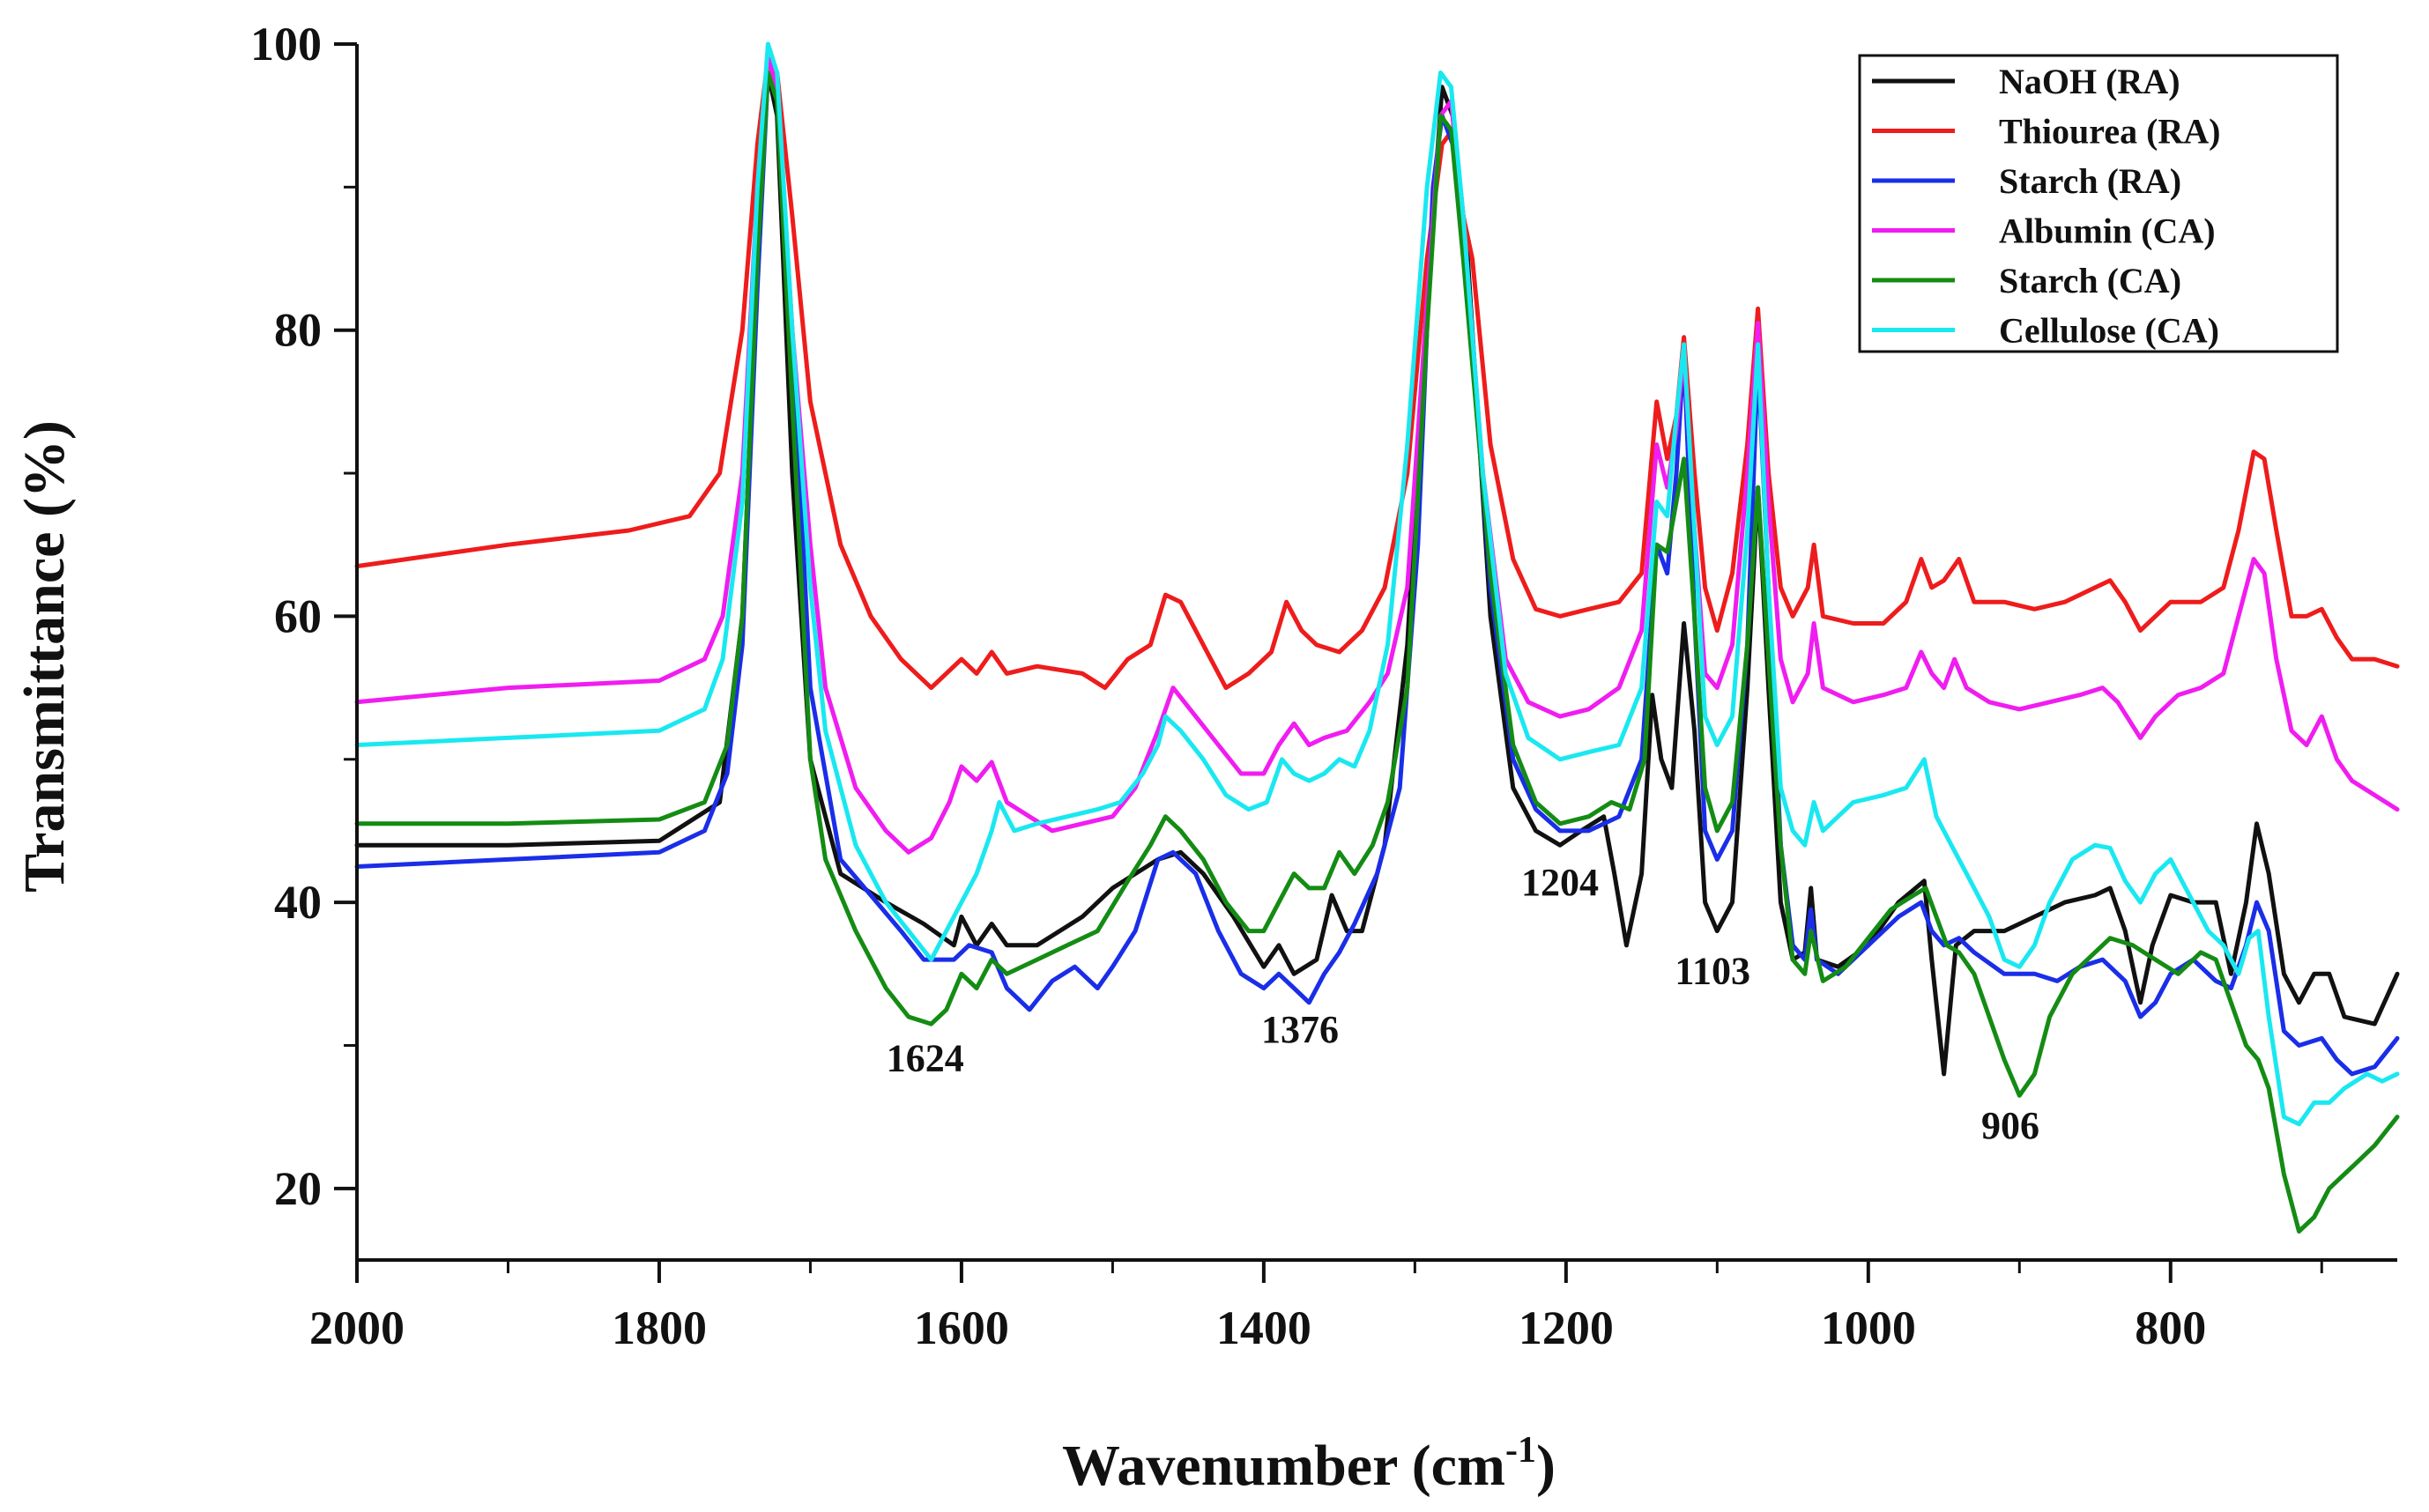 The width and height of the screenshot is (2429, 1512). Describe the element at coordinates (44, 656) in the screenshot. I see `y-axis-title: Transmittance (%)` at that location.